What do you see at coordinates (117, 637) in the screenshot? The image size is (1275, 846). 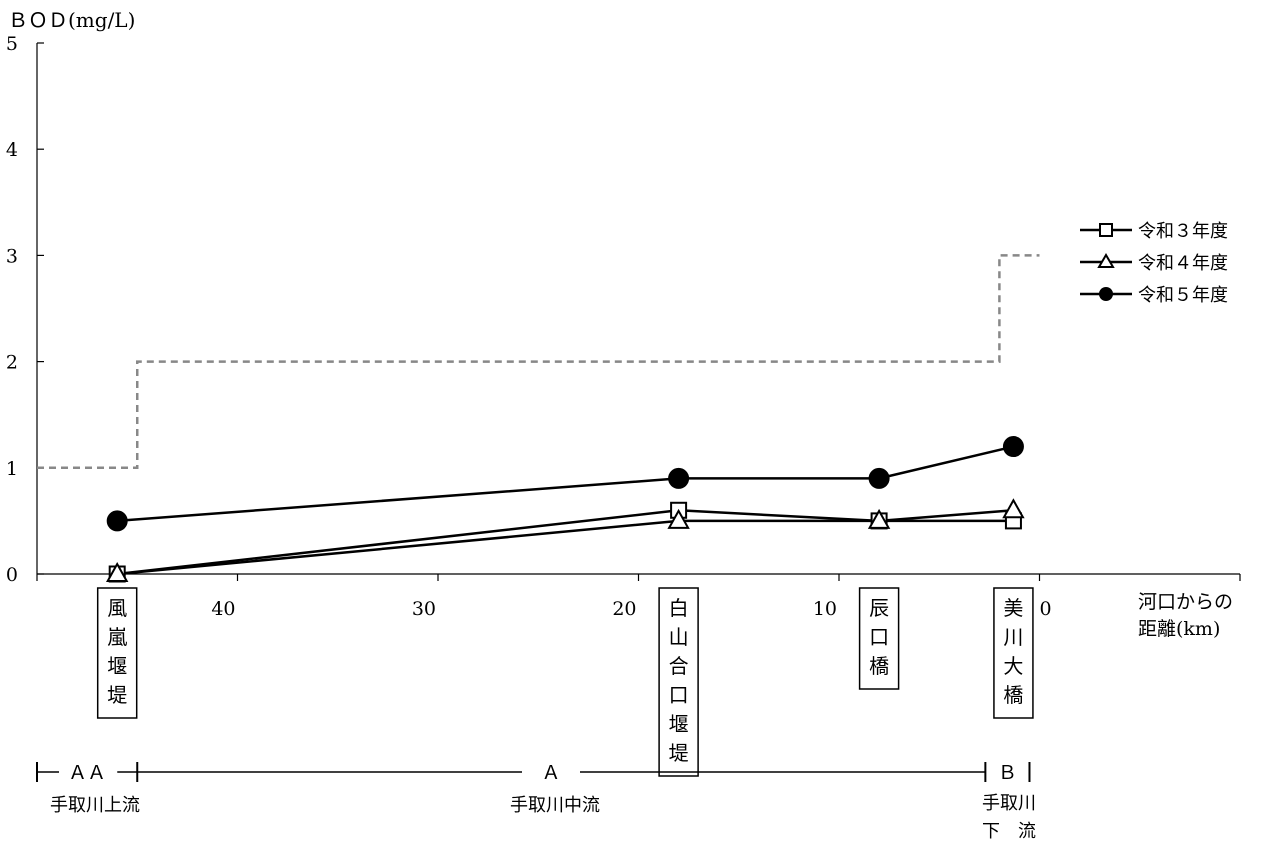 I see `station-label-char: 嵐` at bounding box center [117, 637].